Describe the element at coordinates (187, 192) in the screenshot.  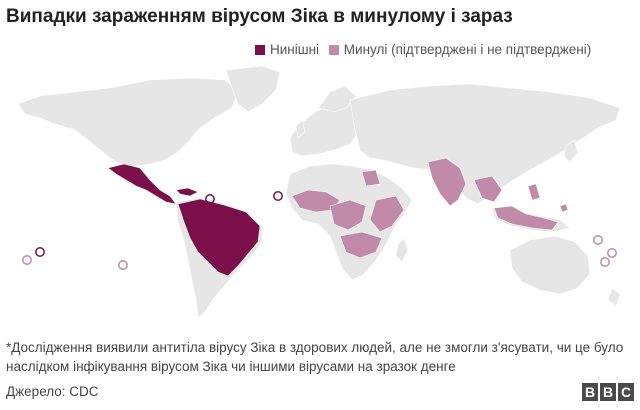
I see `caribbean-islands` at that location.